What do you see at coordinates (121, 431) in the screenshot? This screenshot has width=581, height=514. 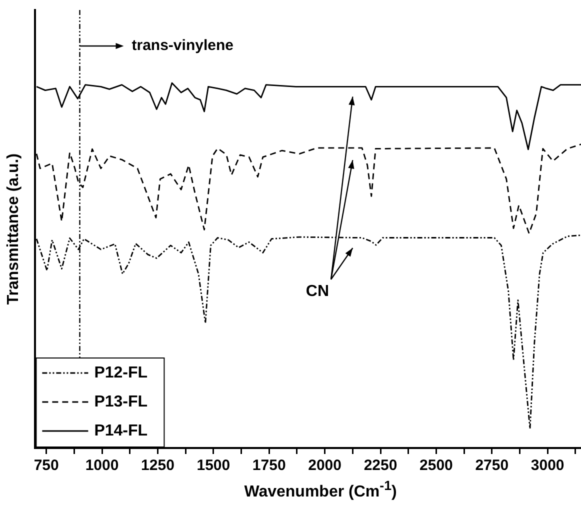 I see `legend-label: P14-FL` at bounding box center [121, 431].